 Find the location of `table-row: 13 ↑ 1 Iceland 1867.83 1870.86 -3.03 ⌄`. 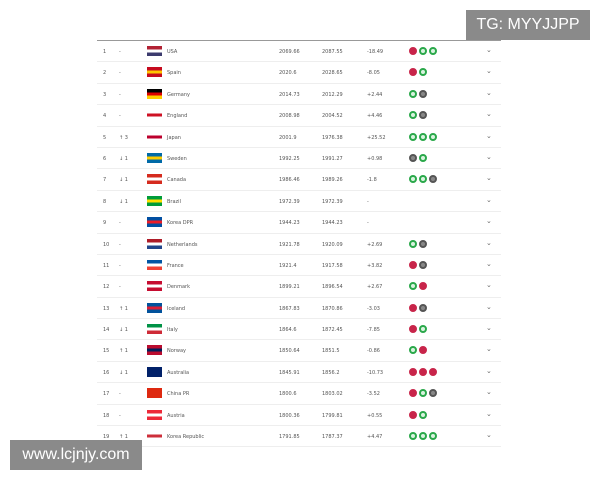

table-row: 13 ↑ 1 Iceland 1867.83 1870.86 -3.03 ⌄ is located at coordinates (299, 309).